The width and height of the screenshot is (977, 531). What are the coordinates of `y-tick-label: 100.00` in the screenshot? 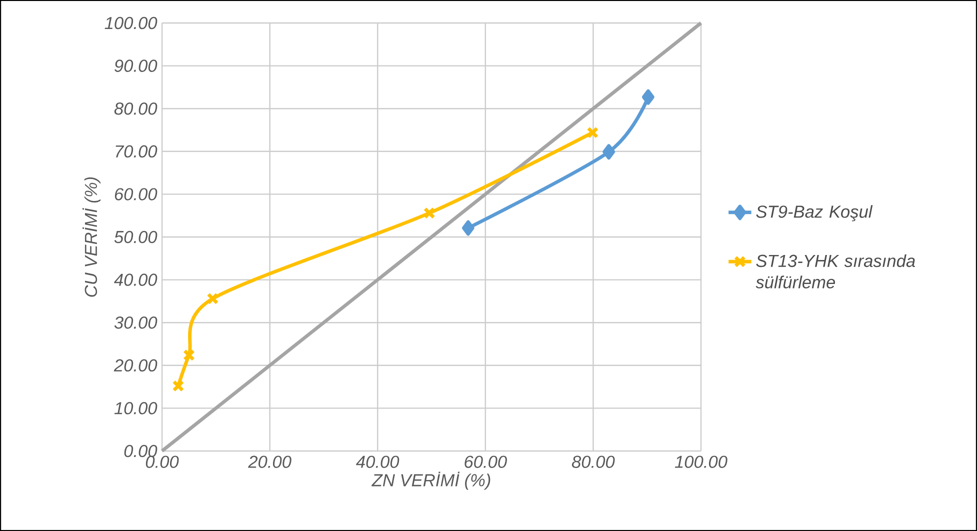 It's located at (131, 23).